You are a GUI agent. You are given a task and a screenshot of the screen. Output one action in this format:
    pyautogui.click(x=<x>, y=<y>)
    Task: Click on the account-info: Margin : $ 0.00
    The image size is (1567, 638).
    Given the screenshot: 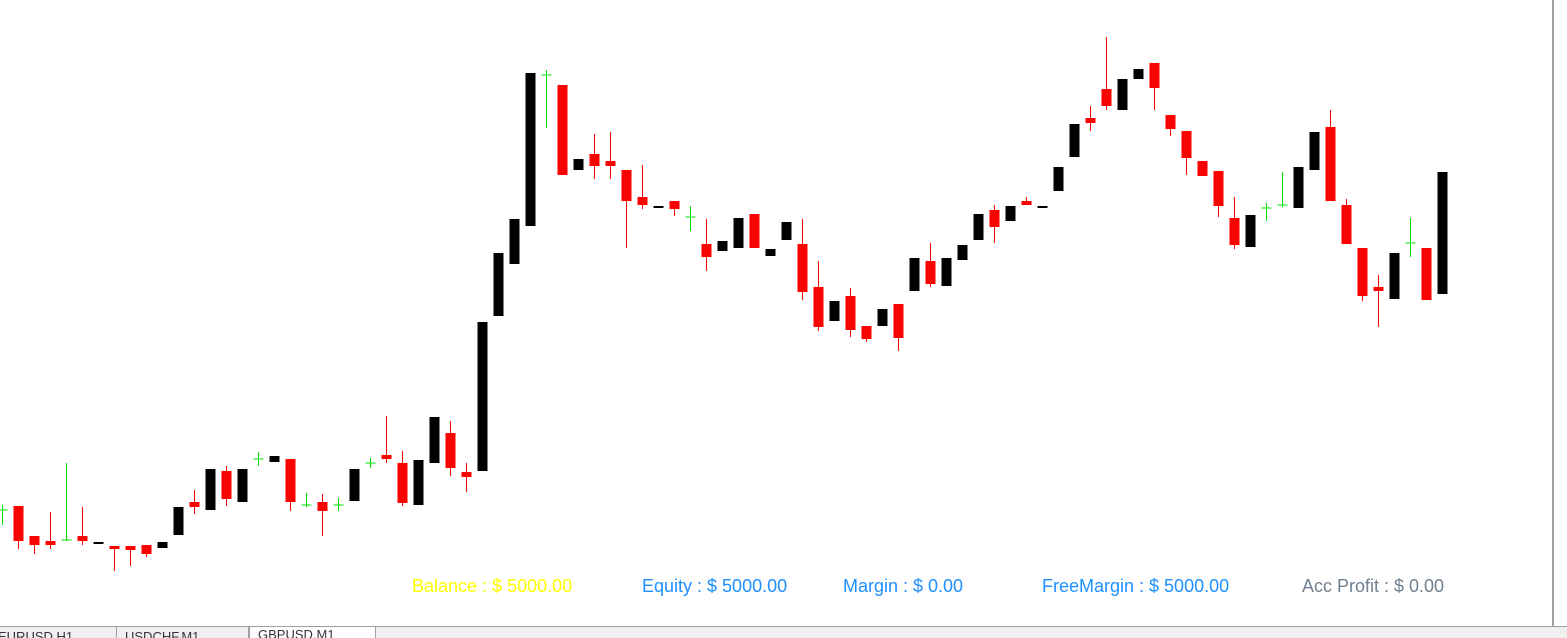 What is the action you would take?
    pyautogui.click(x=903, y=586)
    